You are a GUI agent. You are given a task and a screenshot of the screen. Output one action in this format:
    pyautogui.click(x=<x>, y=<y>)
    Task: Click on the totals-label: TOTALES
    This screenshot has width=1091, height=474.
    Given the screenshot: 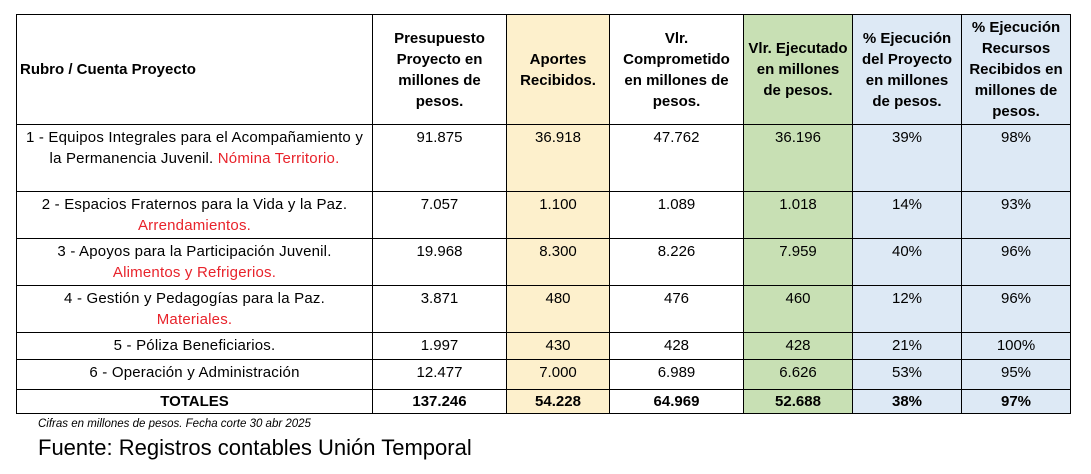 What is the action you would take?
    pyautogui.click(x=194, y=401)
    